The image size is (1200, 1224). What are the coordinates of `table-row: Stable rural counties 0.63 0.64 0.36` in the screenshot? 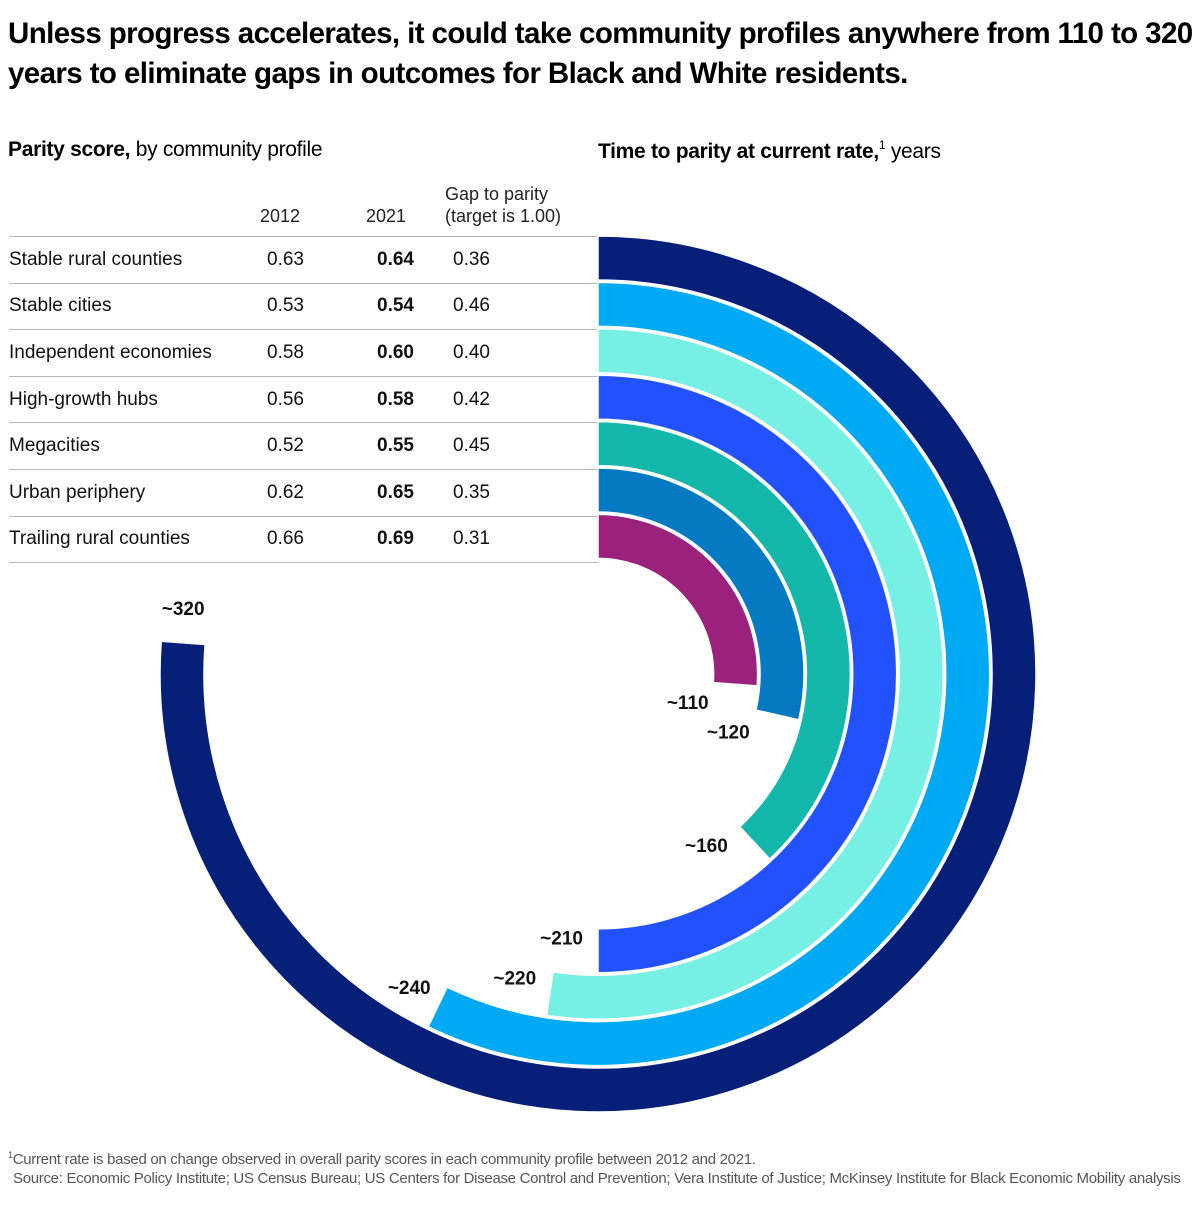 It's located at (303, 260).